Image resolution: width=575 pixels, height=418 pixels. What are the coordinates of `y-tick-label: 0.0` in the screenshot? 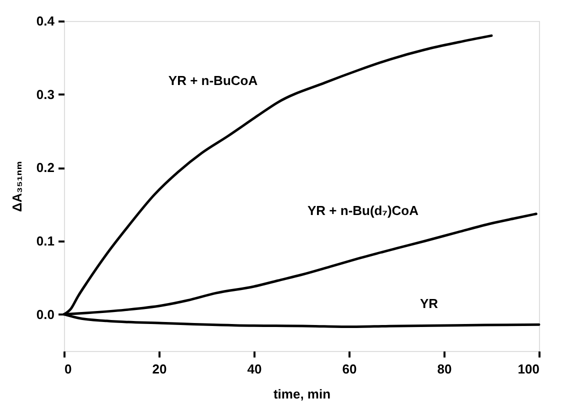 It's located at (45, 314).